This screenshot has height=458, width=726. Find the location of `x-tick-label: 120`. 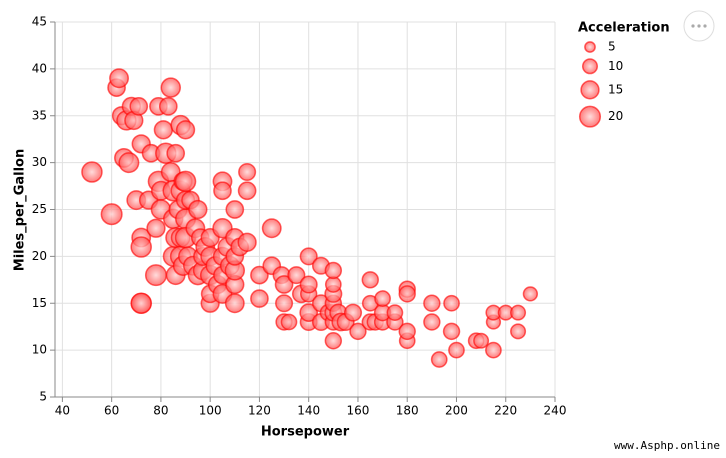

x-tick-label: 120 is located at coordinates (259, 411).